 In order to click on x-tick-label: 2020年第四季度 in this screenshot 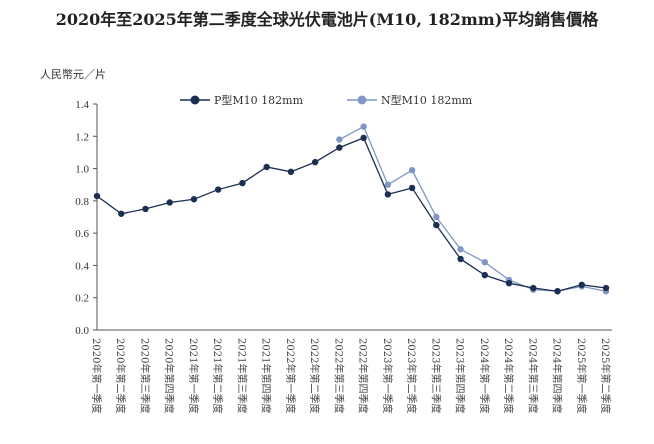, I will do `click(169, 375)`.